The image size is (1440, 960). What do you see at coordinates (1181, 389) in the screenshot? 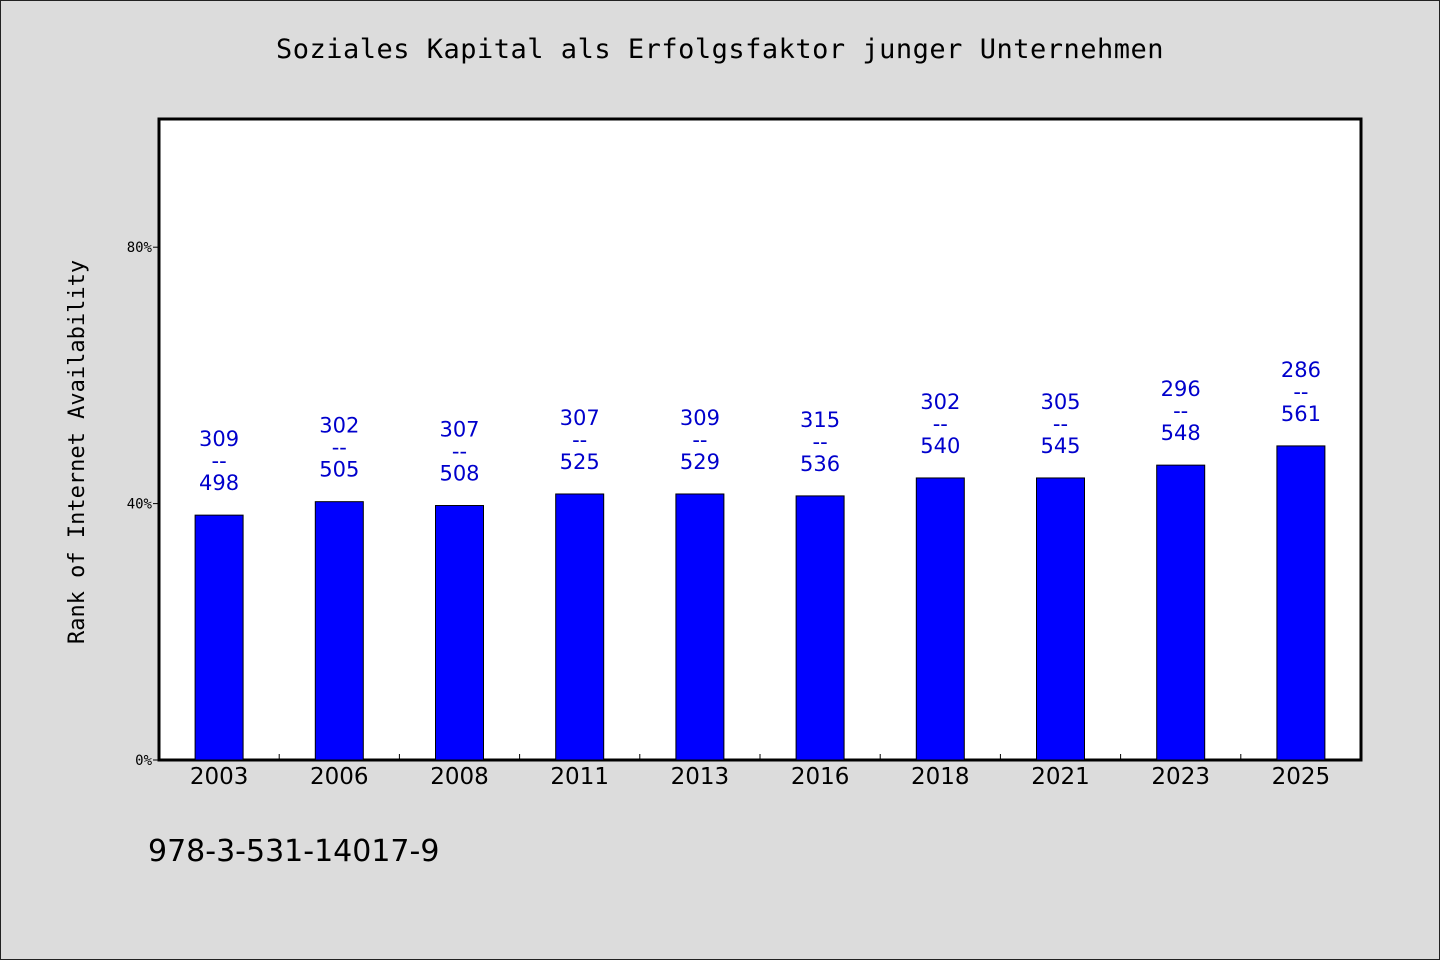
I see `data-label-top: 296` at bounding box center [1181, 389].